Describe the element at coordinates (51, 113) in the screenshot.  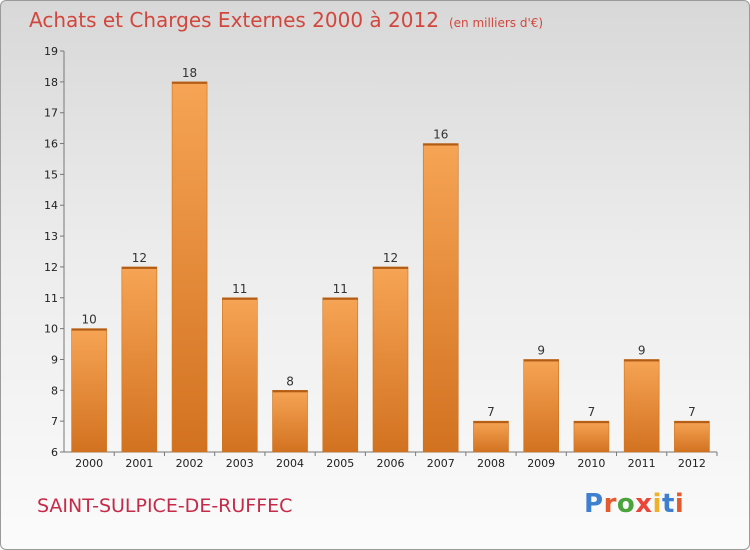
I see `y-tick-label: 17` at that location.